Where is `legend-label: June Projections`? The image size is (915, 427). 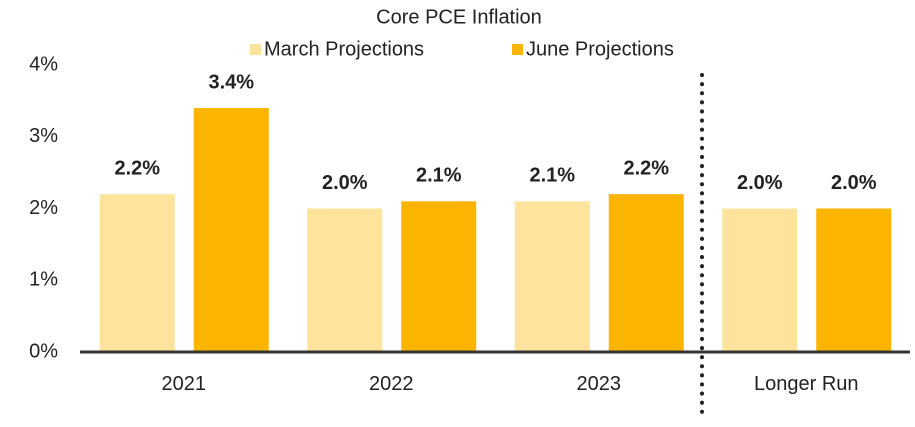
legend-label: June Projections is located at coordinates (600, 49).